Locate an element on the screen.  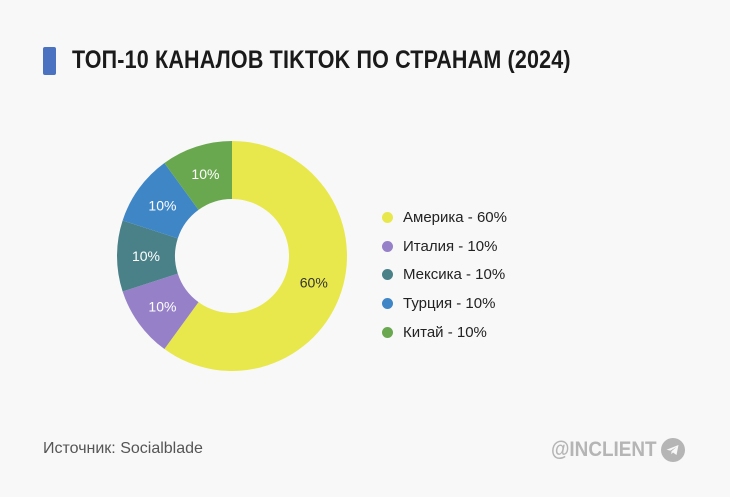
data-label-2: 10% is located at coordinates (146, 256).